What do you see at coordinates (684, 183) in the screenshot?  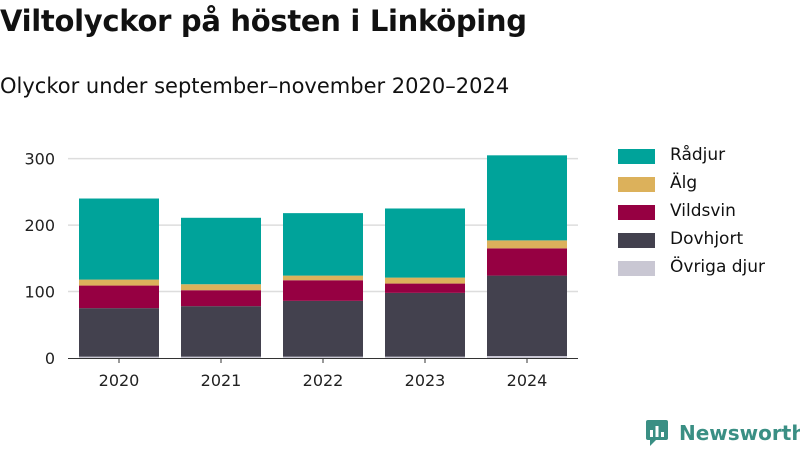 I see `legend-label: Älg` at bounding box center [684, 183].